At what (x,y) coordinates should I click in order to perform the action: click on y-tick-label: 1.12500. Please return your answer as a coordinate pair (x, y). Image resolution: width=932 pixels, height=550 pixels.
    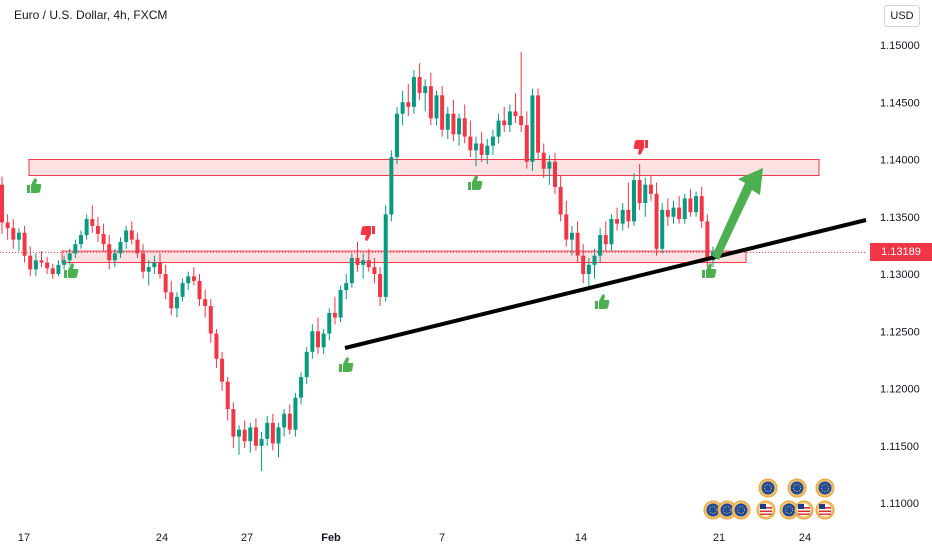
    Looking at the image, I should click on (900, 332).